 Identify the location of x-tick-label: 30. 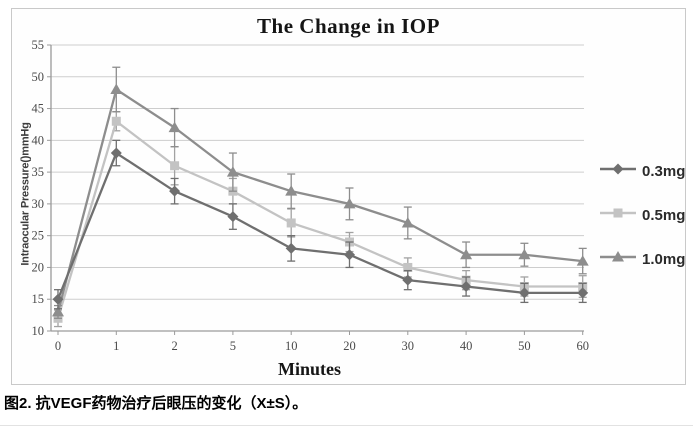
(408, 346).